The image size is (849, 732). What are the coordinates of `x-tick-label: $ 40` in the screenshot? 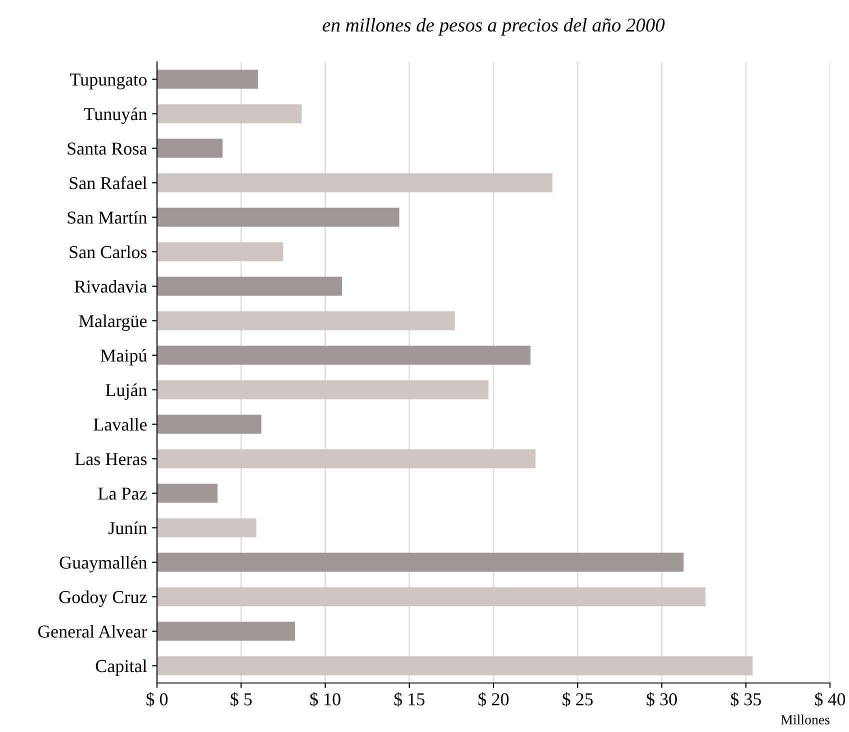 It's located at (830, 699).